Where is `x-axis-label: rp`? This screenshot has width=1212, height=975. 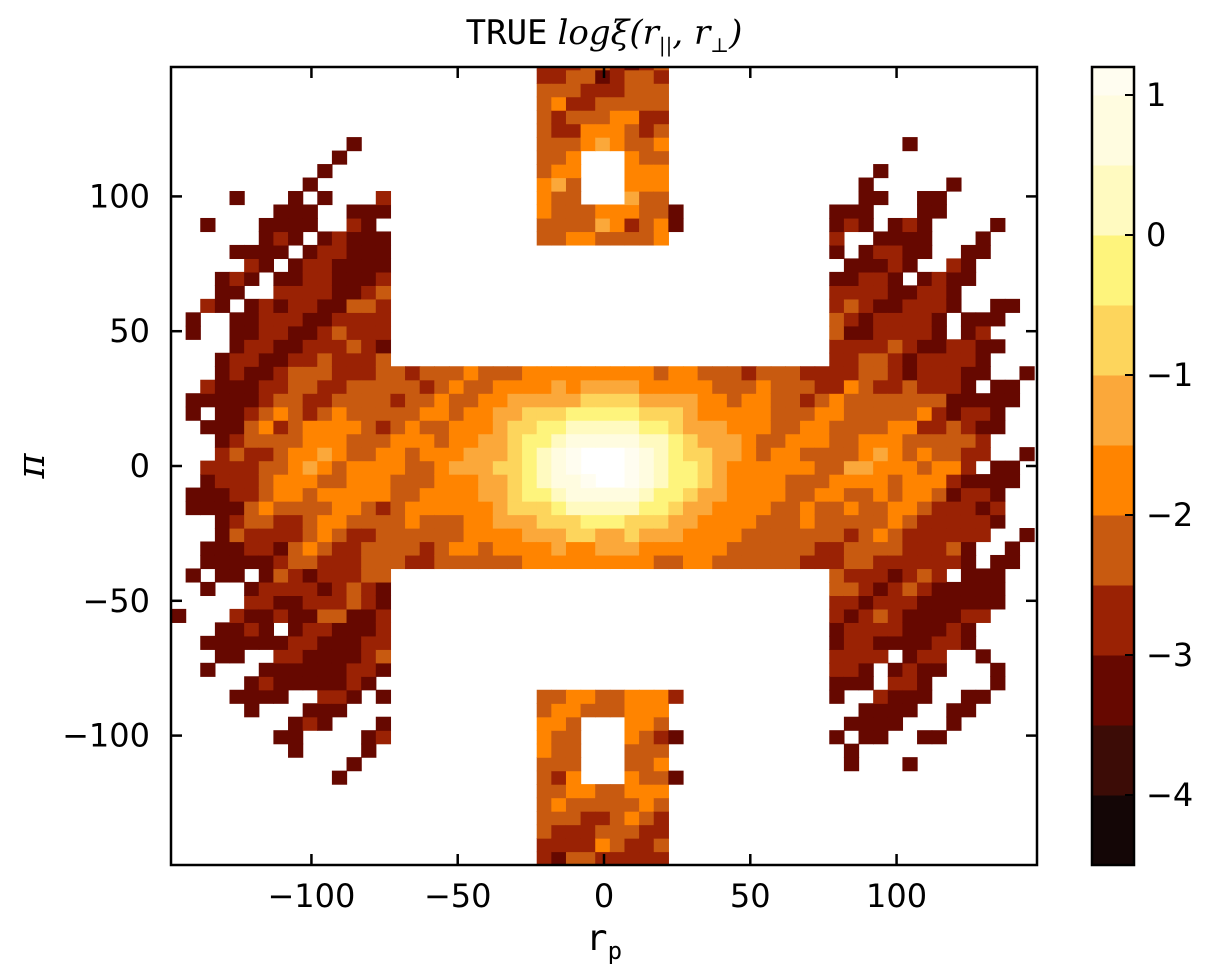
x-axis-label: rp is located at coordinates (604, 941).